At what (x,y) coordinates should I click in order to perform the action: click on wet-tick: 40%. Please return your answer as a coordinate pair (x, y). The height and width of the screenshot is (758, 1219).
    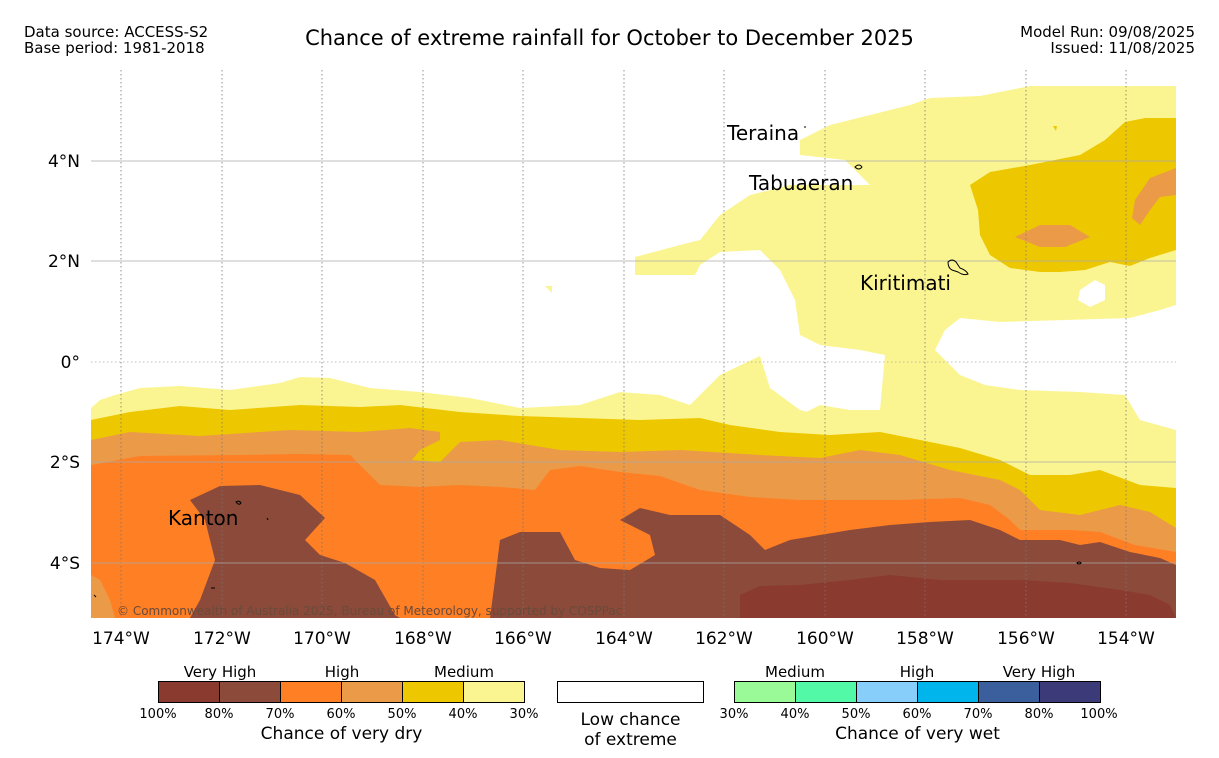
    Looking at the image, I should click on (795, 714).